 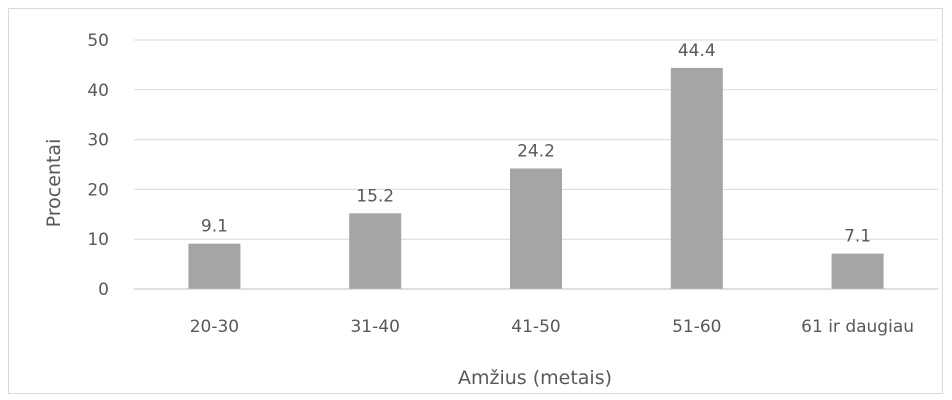 What do you see at coordinates (535, 378) in the screenshot?
I see `x-axis-title: Amžius (metais)` at bounding box center [535, 378].